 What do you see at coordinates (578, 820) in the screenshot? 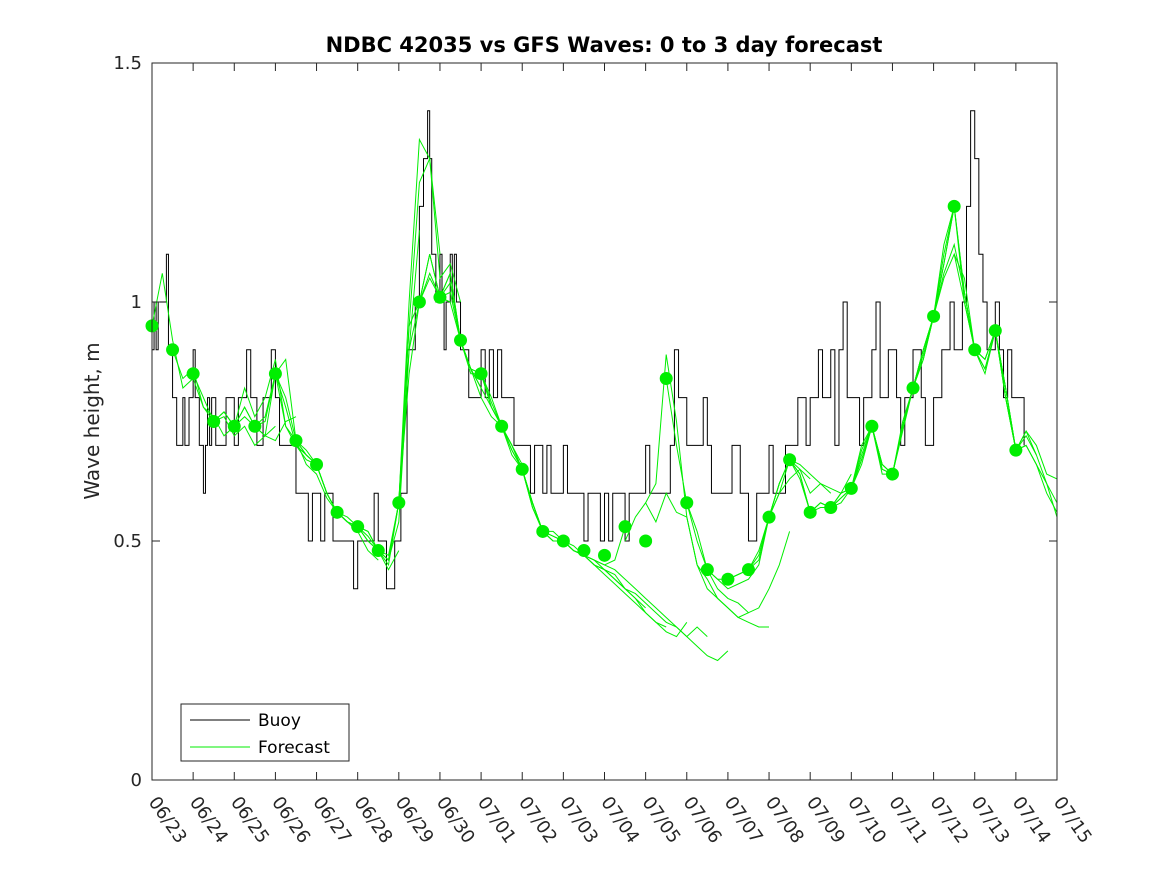
I see `x-tick-label: 07/03` at bounding box center [578, 820].